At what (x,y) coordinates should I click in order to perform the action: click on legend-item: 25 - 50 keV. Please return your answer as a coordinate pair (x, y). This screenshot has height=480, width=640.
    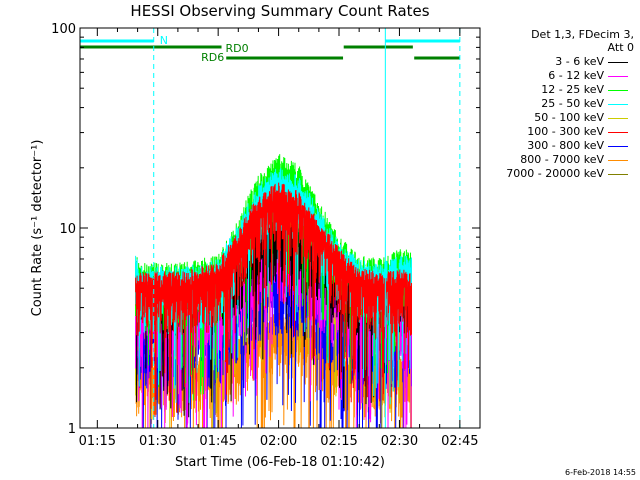
    Looking at the image, I should click on (556, 104).